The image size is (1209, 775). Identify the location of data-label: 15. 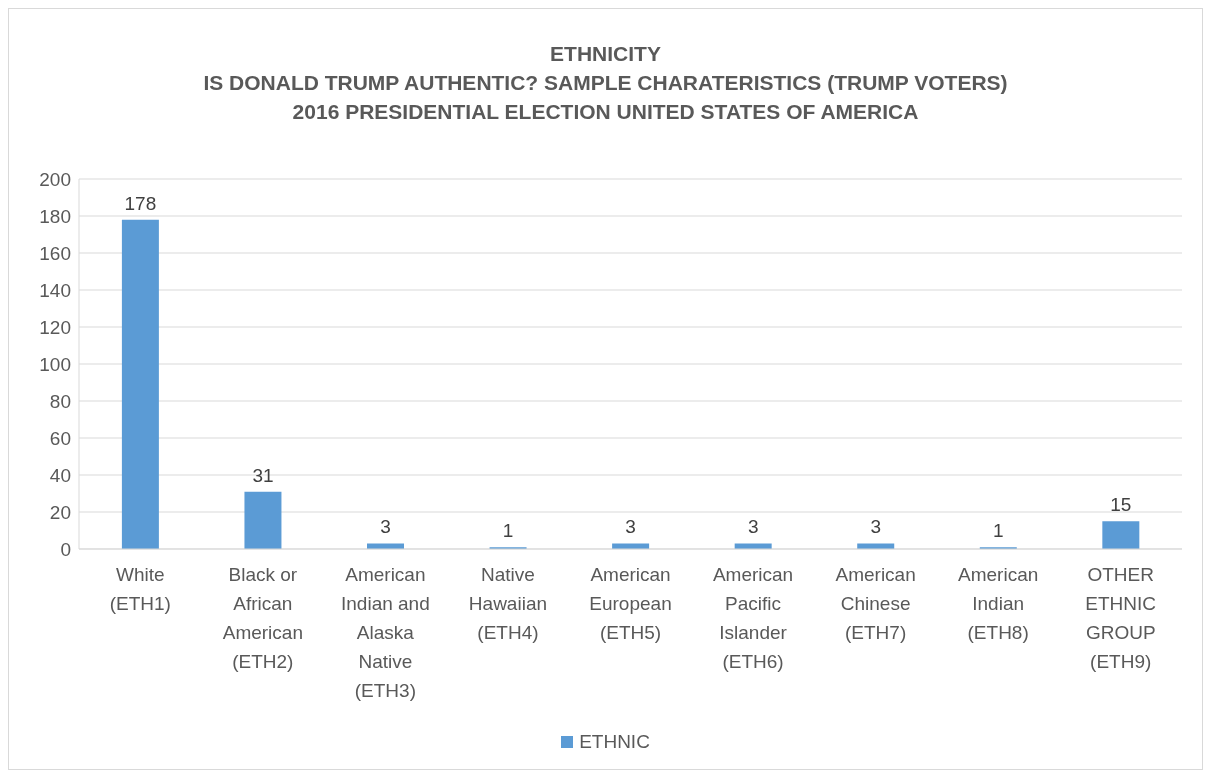
(1121, 505).